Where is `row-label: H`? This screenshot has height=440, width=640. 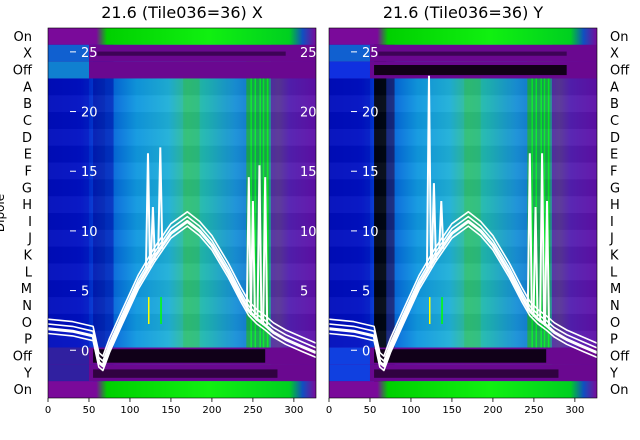
row-label: H is located at coordinates (615, 205).